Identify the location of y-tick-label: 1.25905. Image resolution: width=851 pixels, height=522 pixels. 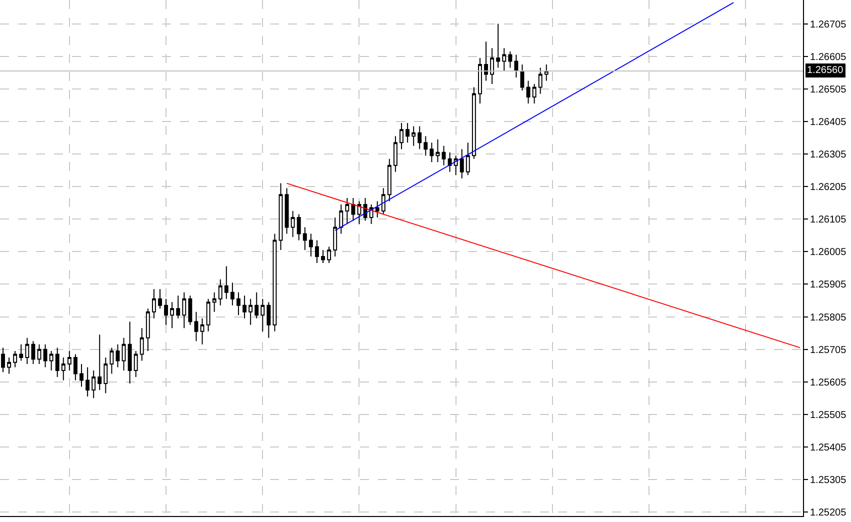
(828, 285).